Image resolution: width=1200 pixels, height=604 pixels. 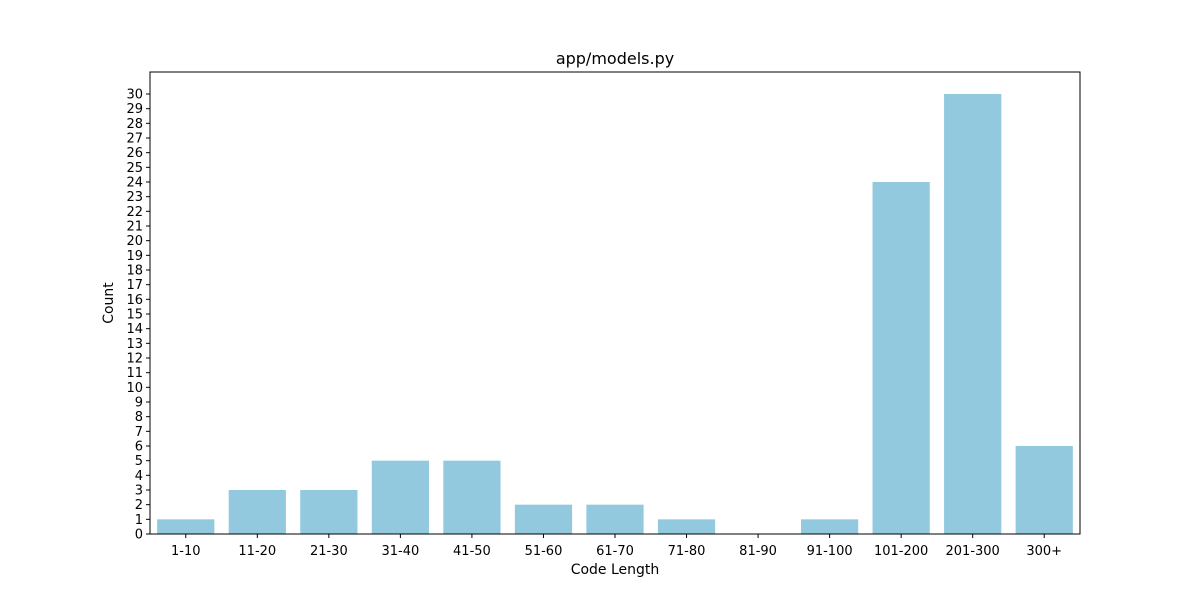 I want to click on y-tick-label: 20, so click(x=134, y=241).